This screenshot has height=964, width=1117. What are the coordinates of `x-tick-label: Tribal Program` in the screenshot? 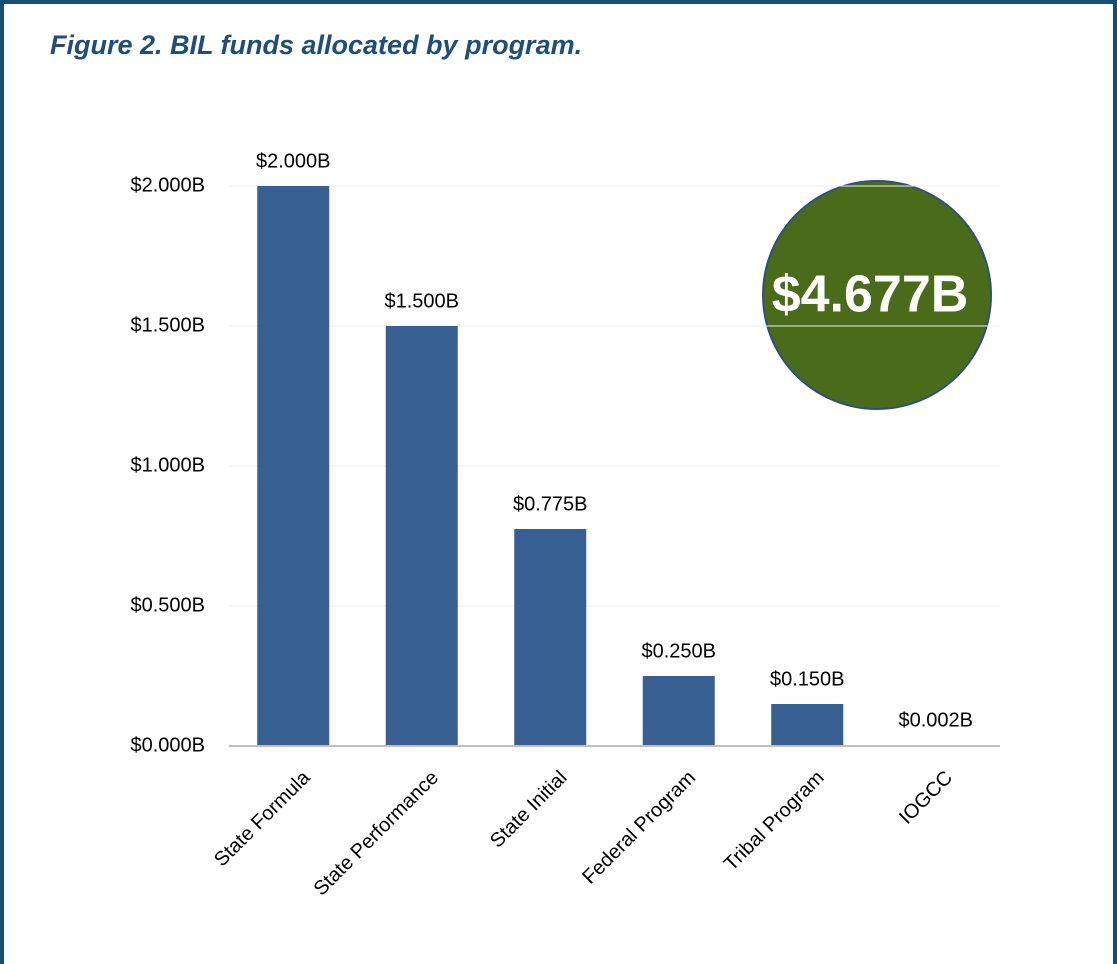 It's located at (774, 821).